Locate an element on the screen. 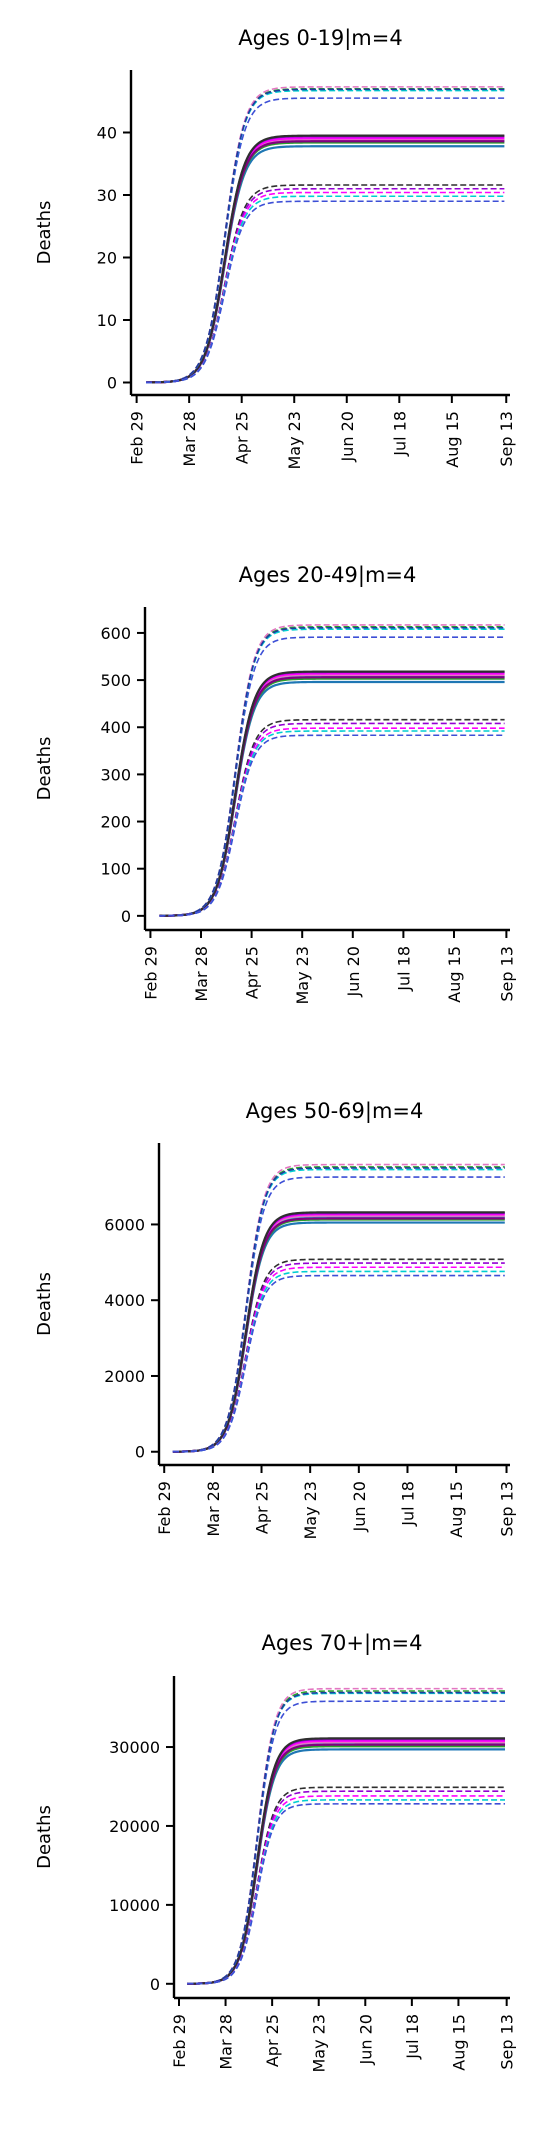 The width and height of the screenshot is (535, 2140). y-tick-label: 500 is located at coordinates (115, 680).